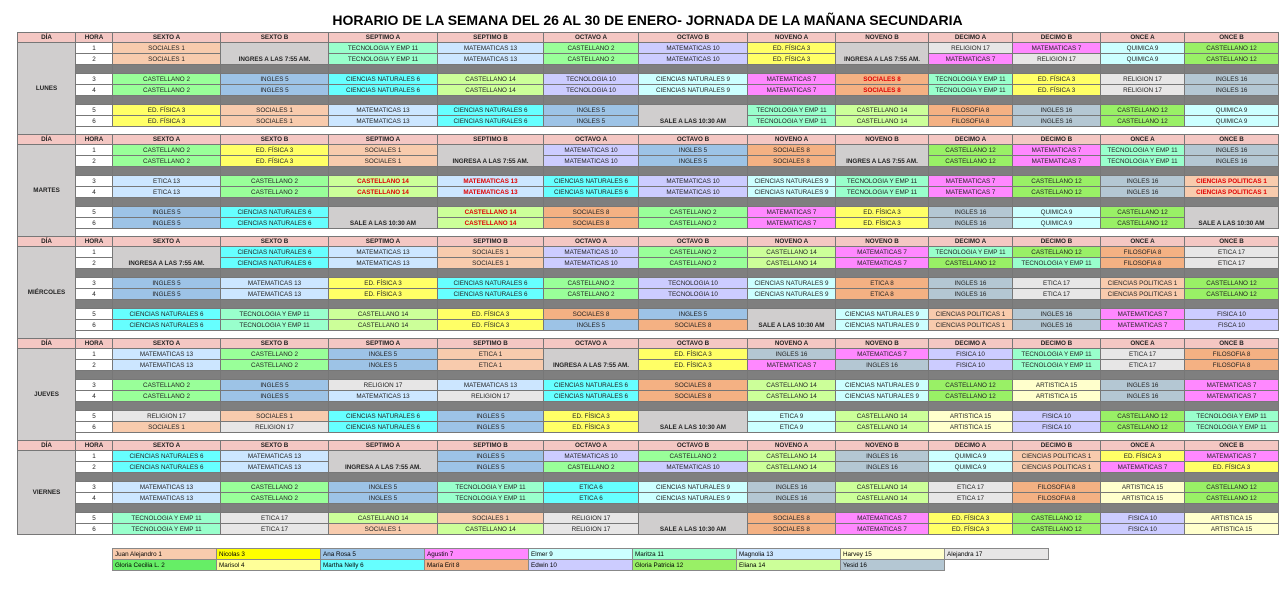 This screenshot has width=1288, height=605. Describe the element at coordinates (1142, 90) in the screenshot. I see `class-cell: RELIGION 17` at that location.